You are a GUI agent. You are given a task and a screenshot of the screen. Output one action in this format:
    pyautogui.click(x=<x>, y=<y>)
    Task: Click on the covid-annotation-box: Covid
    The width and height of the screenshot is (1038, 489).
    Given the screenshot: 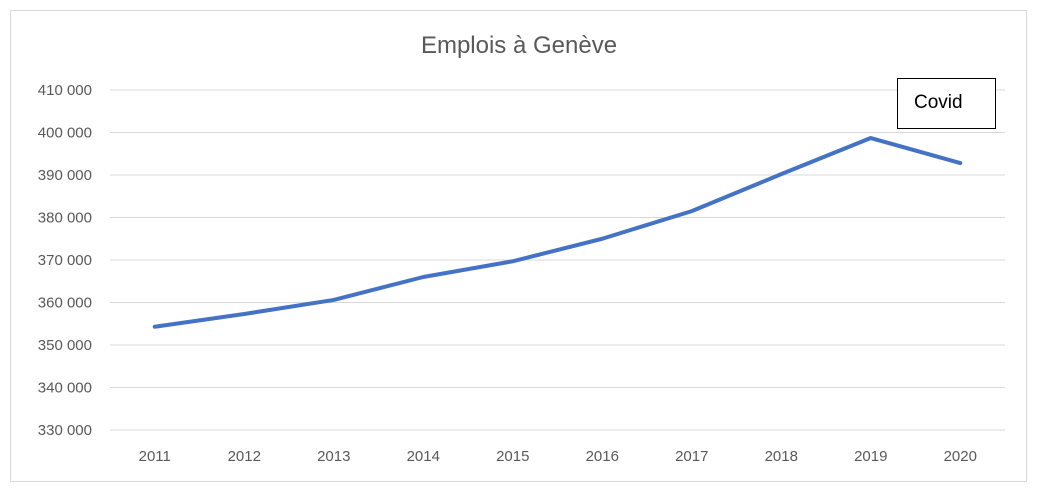 What is the action you would take?
    pyautogui.click(x=946, y=103)
    